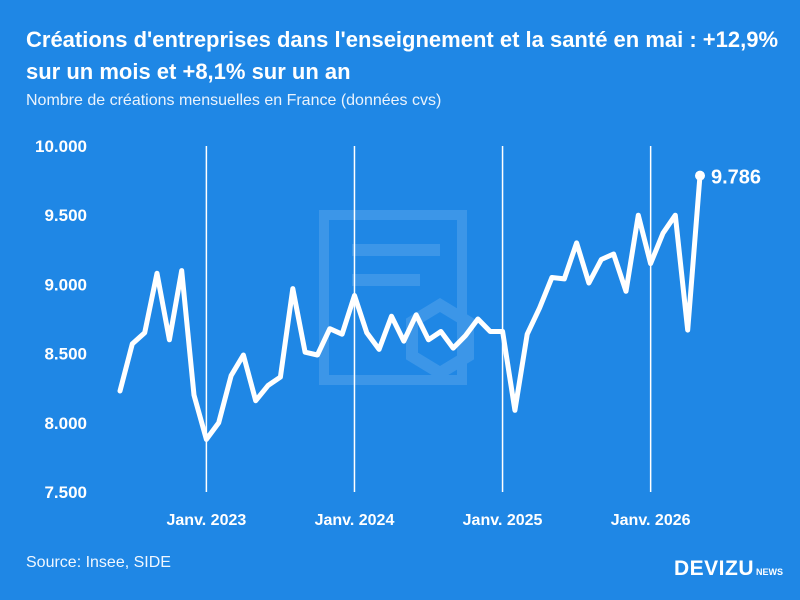 The image size is (800, 600). I want to click on y-tick-label: 8.500, so click(65, 354).